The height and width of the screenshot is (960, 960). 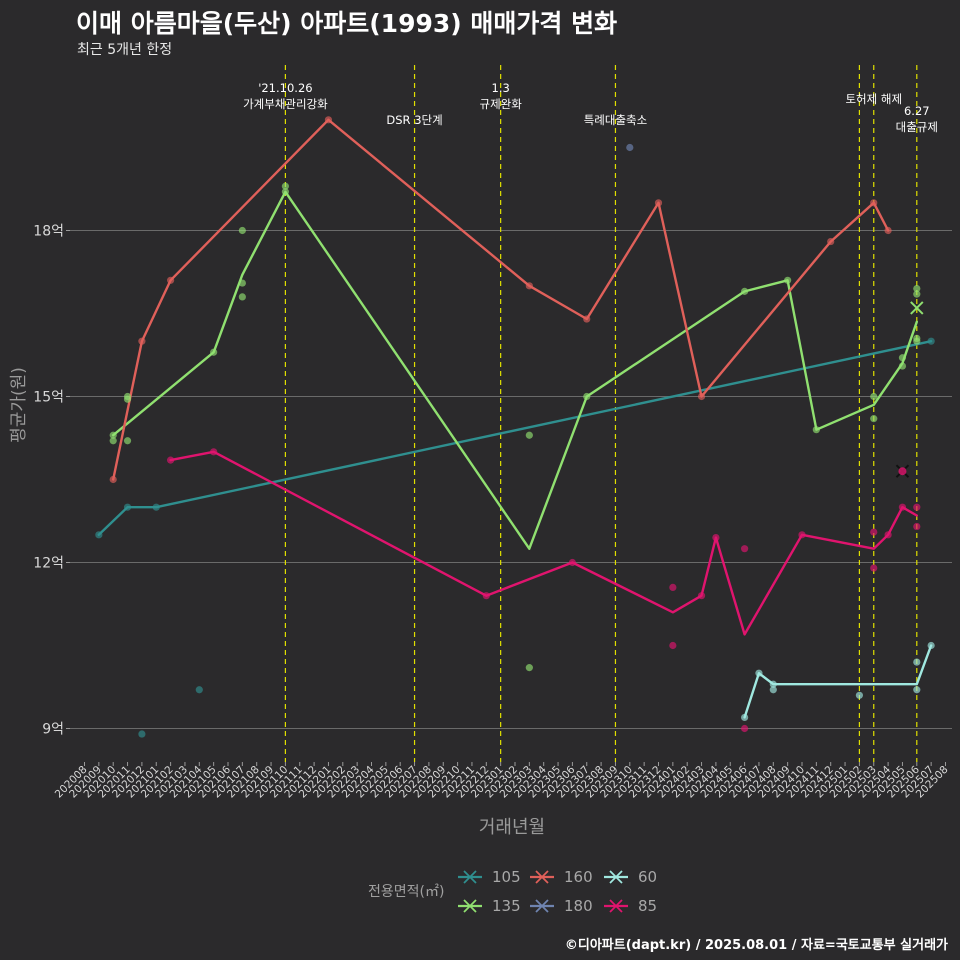 I want to click on event-label: 1.3, so click(x=501, y=88).